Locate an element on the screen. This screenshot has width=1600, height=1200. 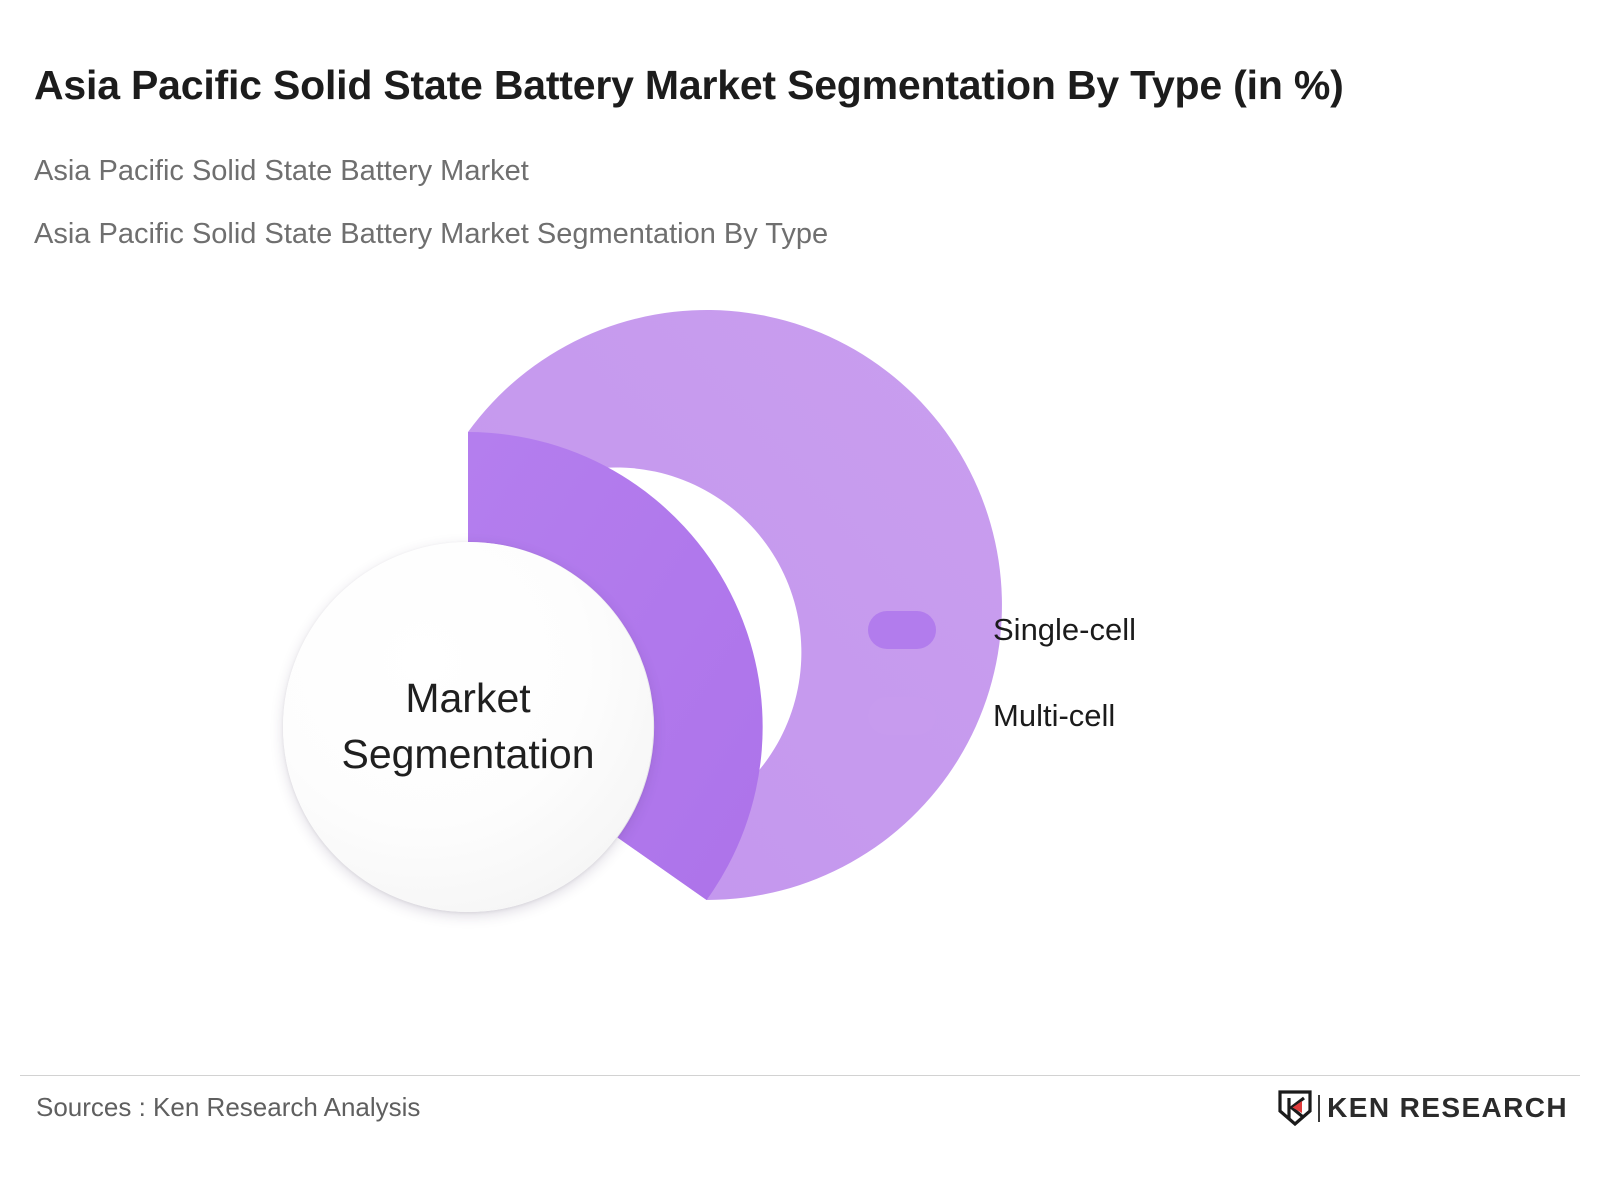
footer-divider is located at coordinates (800, 1075).